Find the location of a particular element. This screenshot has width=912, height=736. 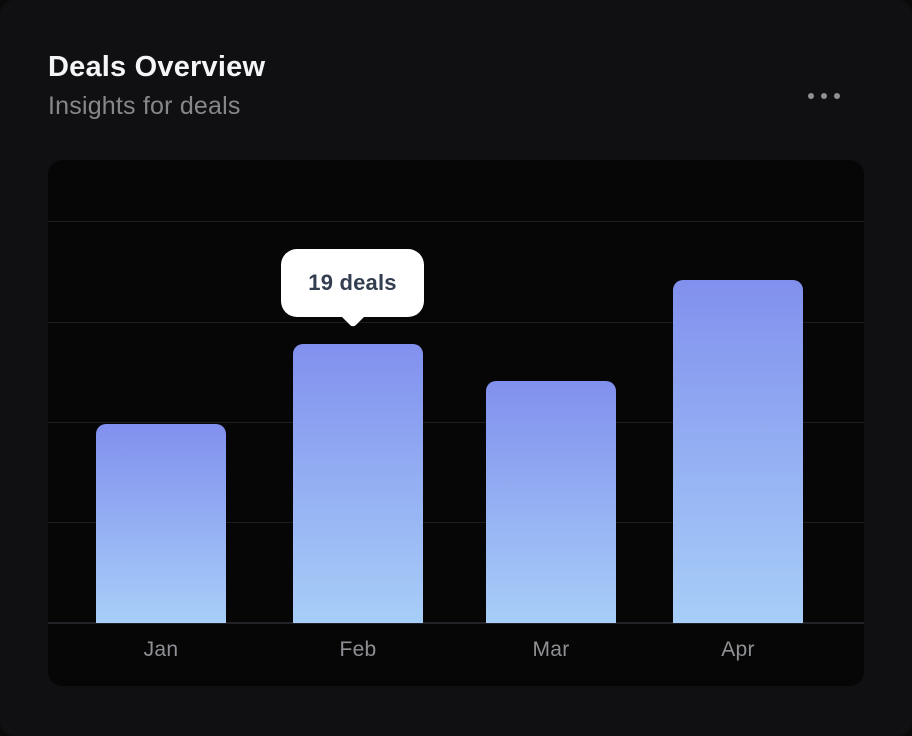

bar-apr is located at coordinates (738, 451).